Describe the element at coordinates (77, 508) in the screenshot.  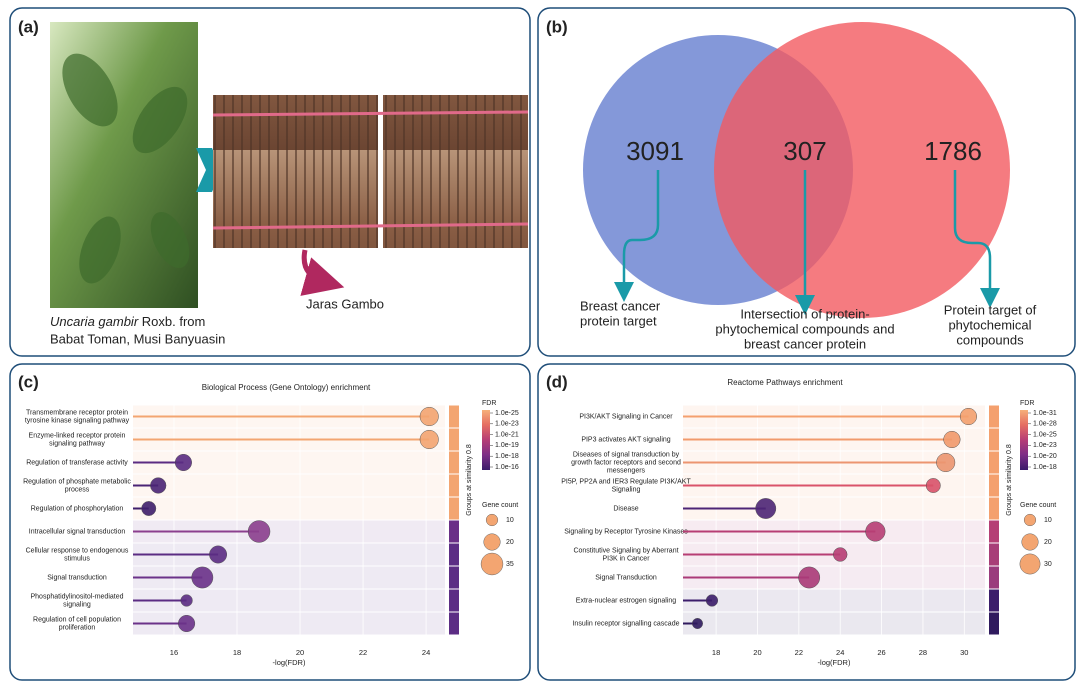
I see `category-label: Regulation of phosphorylation` at that location.